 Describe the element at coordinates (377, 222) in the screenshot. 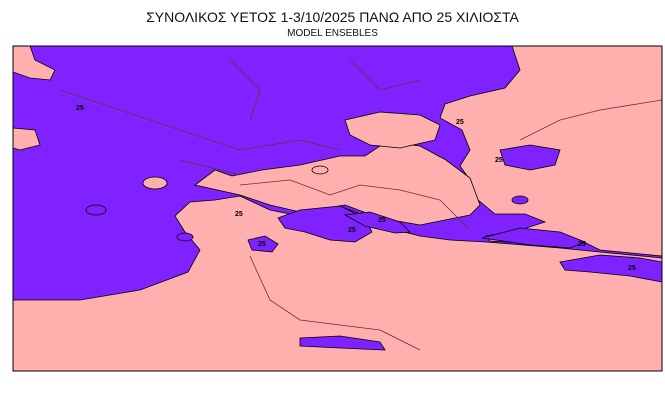

I see `above-threshold-euboea` at that location.